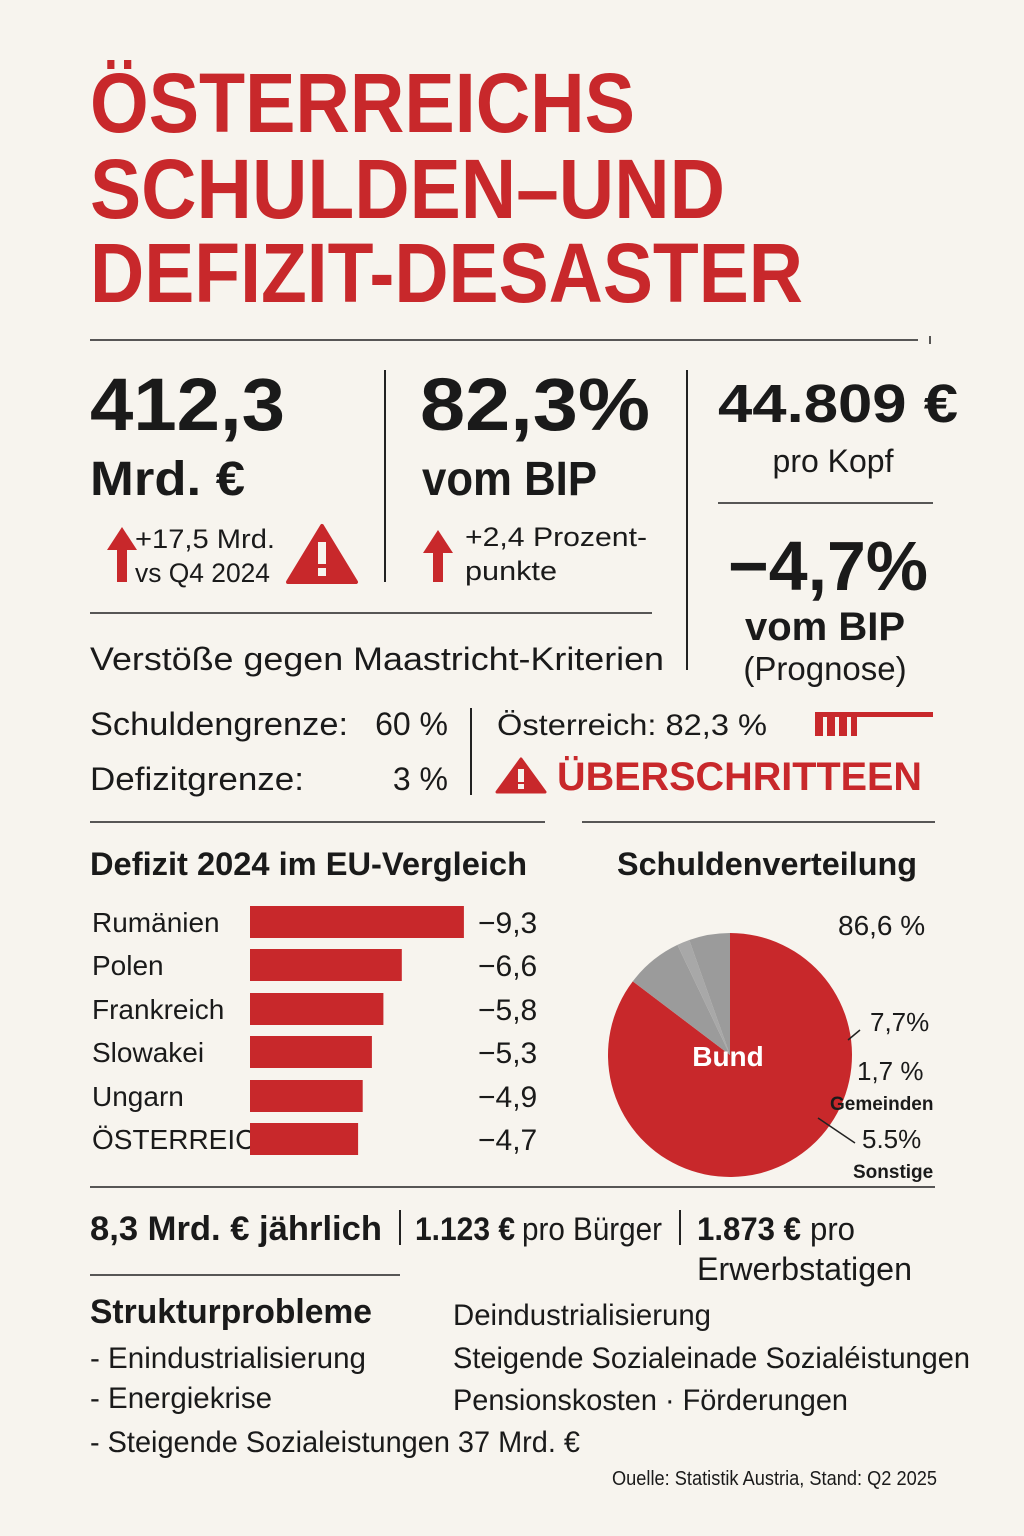 This screenshot has width=1024, height=1536. Describe the element at coordinates (832, 1229) in the screenshot. I see `interest-per-worker-unit: pro` at that location.